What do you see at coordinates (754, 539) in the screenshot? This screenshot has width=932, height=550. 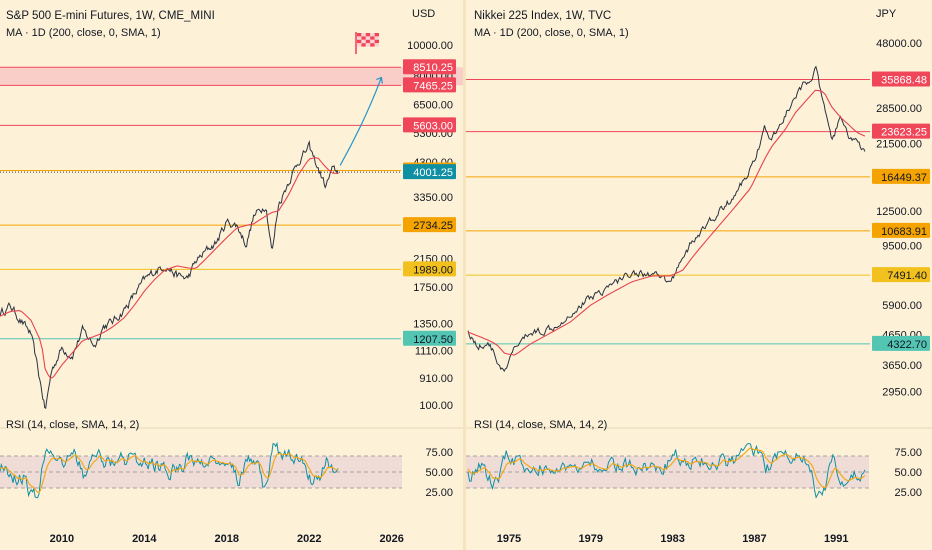 I see `time-axis-tick-label: 1987` at bounding box center [754, 539].